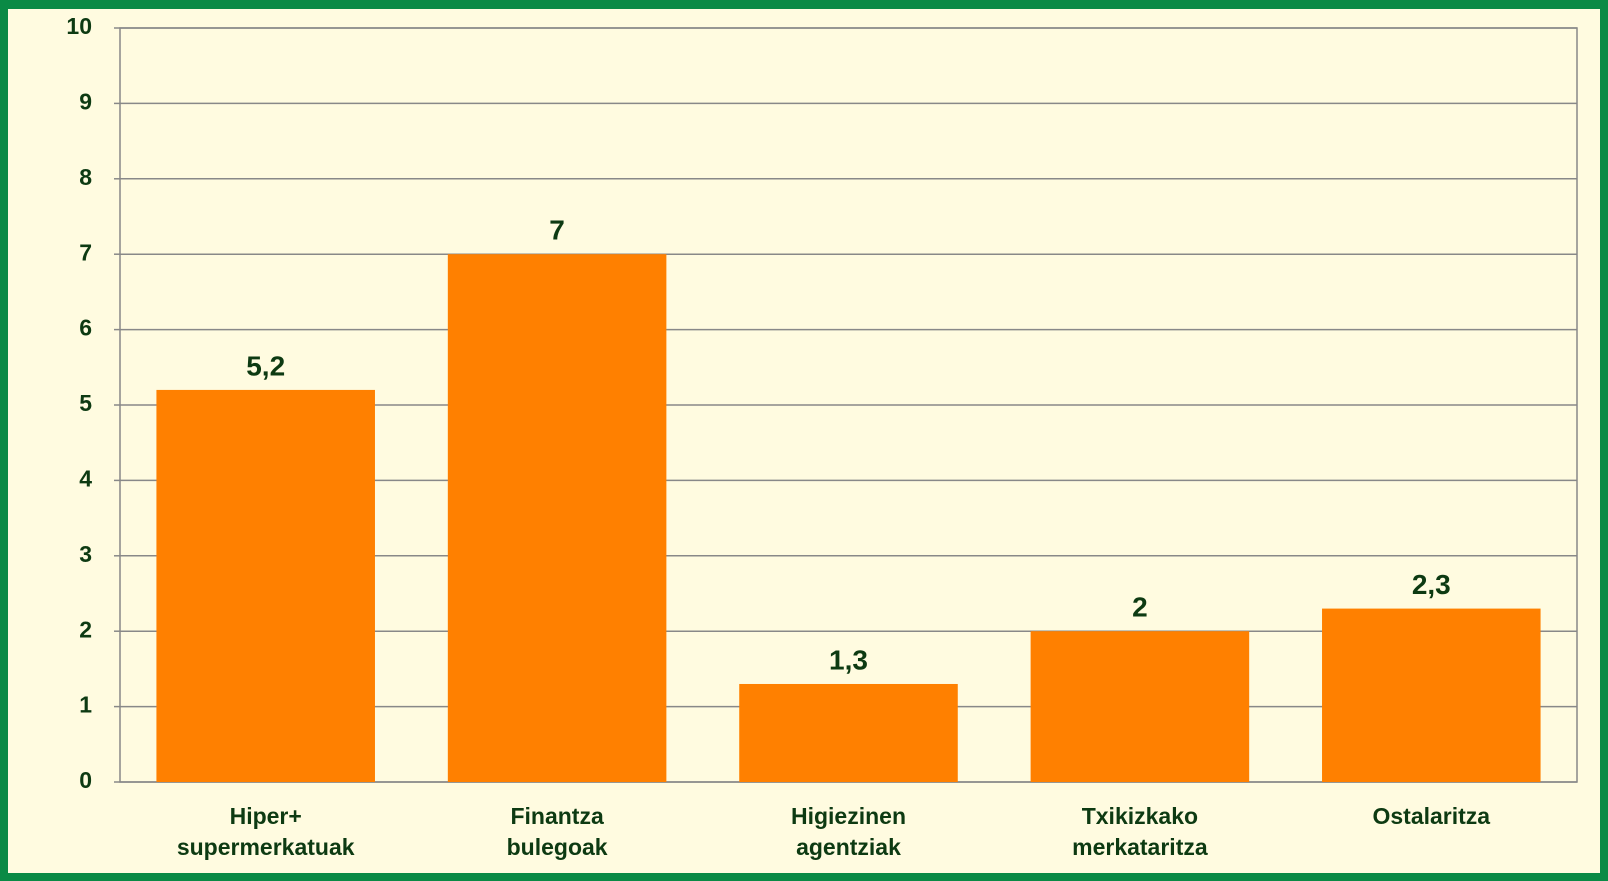 The height and width of the screenshot is (881, 1608). I want to click on y-tick-label: 2, so click(85, 629).